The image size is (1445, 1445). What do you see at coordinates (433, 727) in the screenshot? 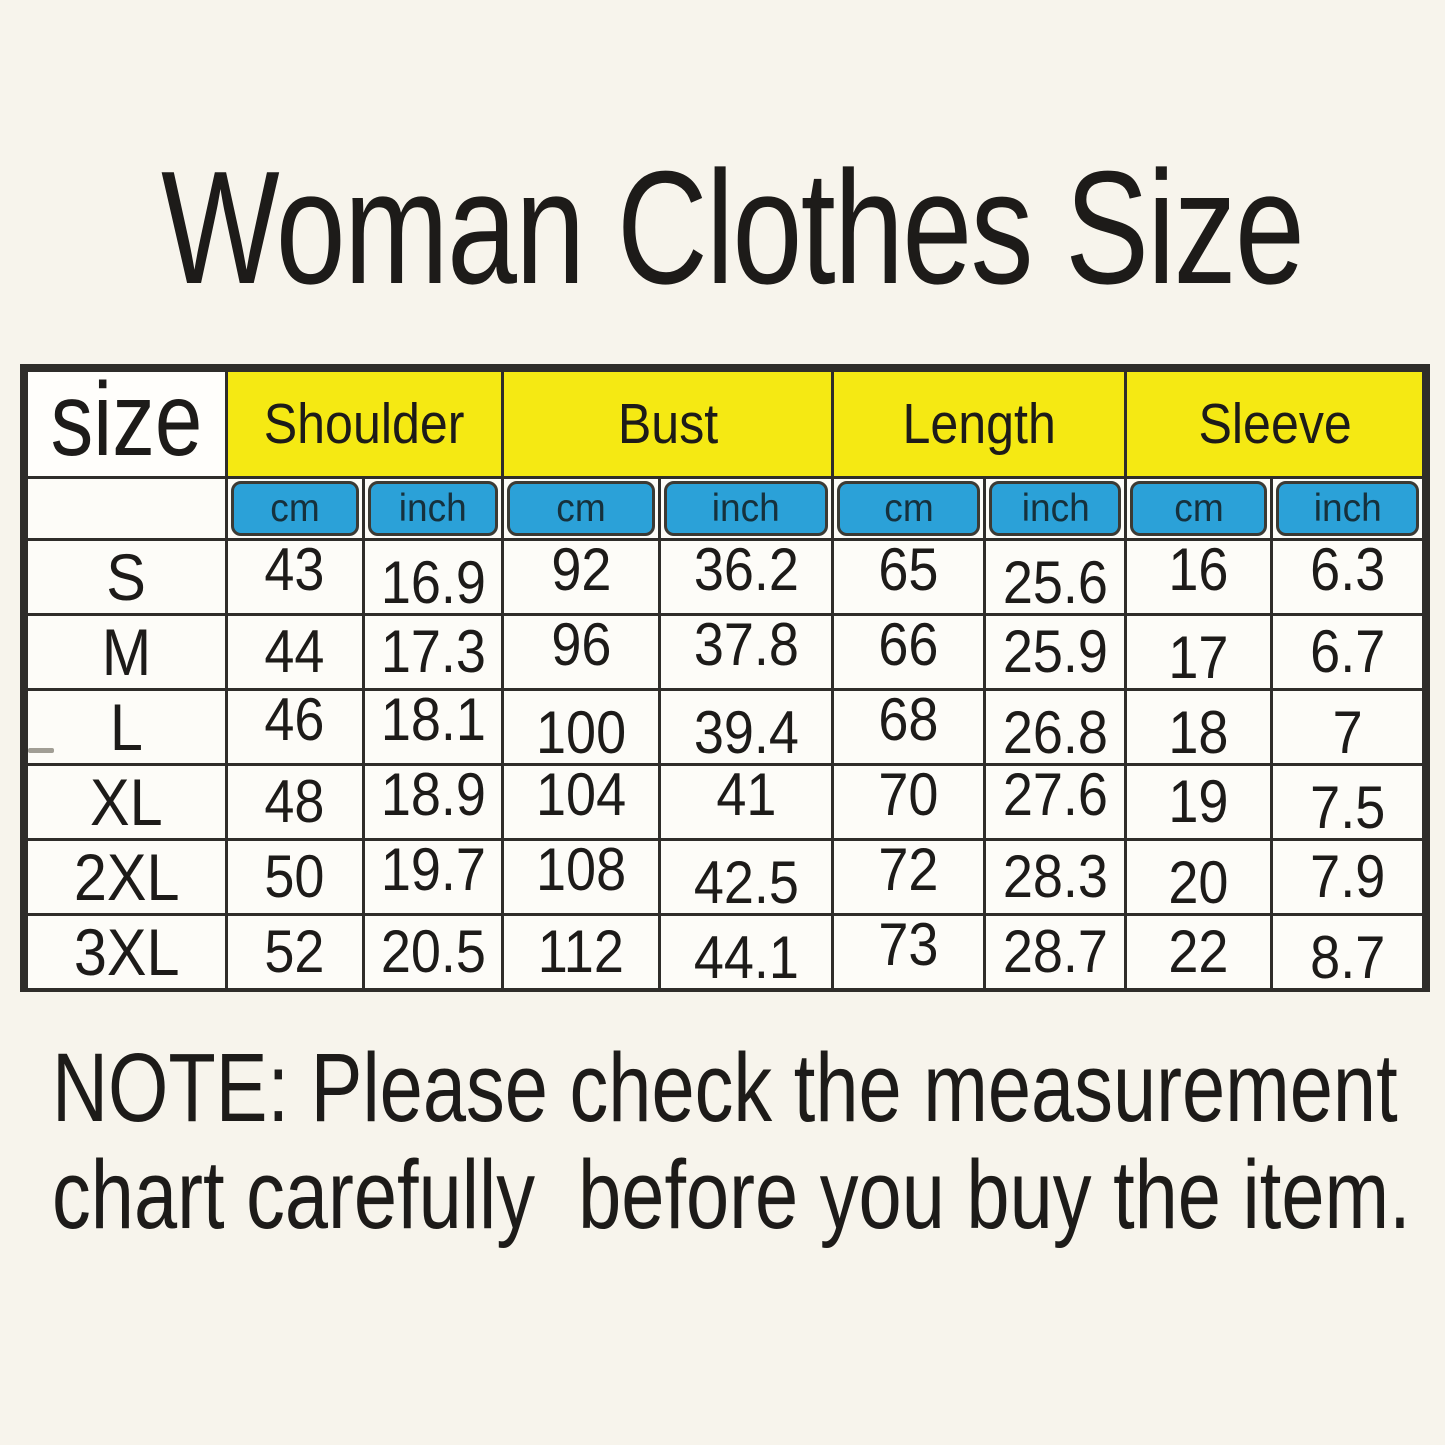
I see `table-cell: 18.1` at bounding box center [433, 727].